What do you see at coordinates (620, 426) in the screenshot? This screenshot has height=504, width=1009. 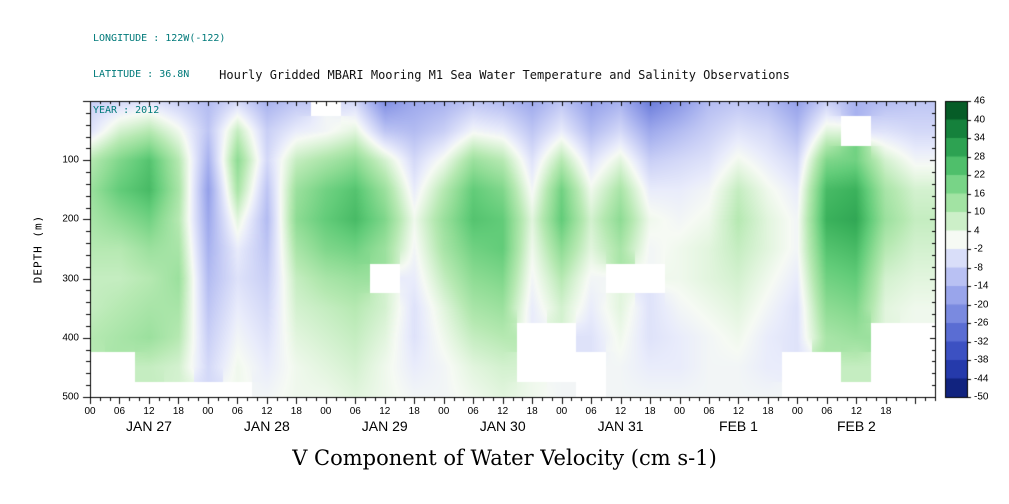 I see `x-day-label: JAN 31` at bounding box center [620, 426].